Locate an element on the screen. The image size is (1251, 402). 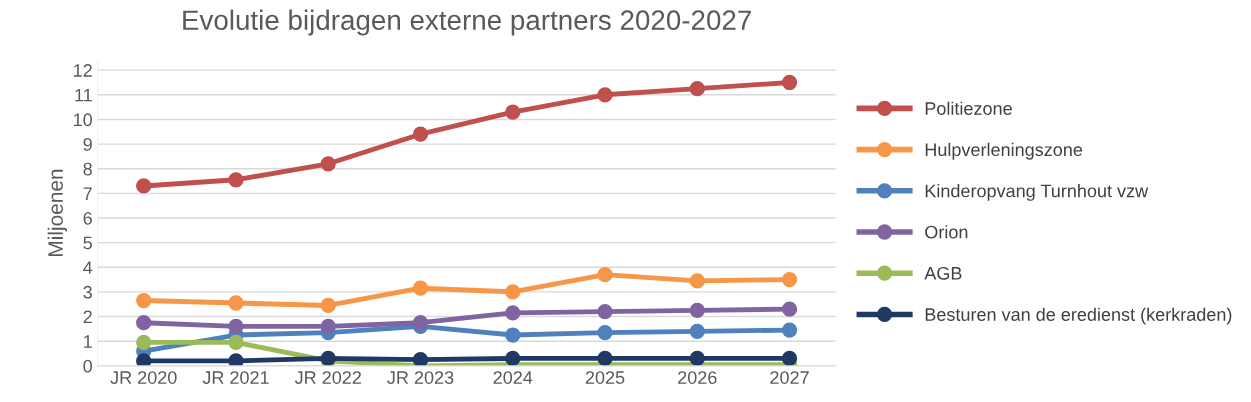
legend-label: Kinderopvang Turnhout vzw is located at coordinates (1037, 192).